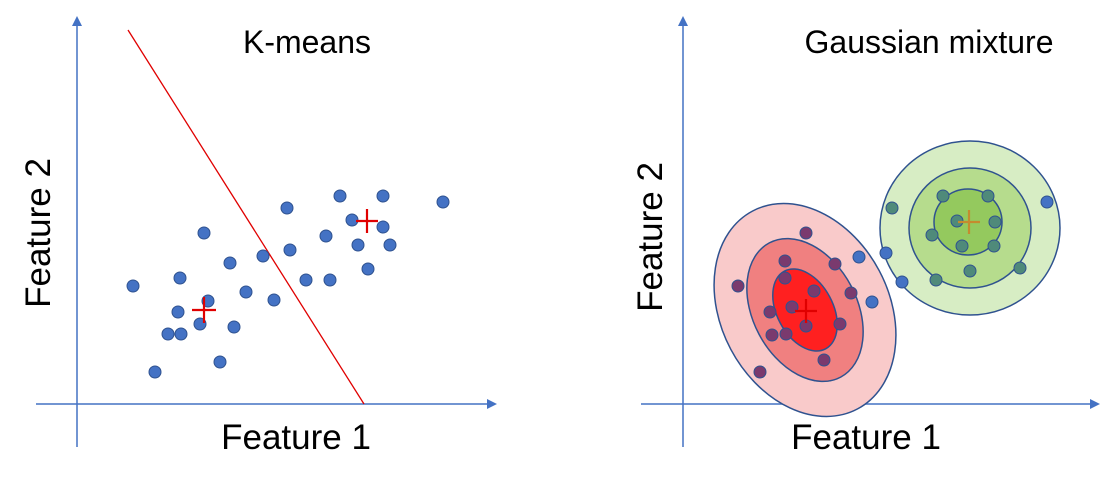 This screenshot has height=481, width=1114. I want to click on gmm-y-axis-label: Feature 2, so click(650, 237).